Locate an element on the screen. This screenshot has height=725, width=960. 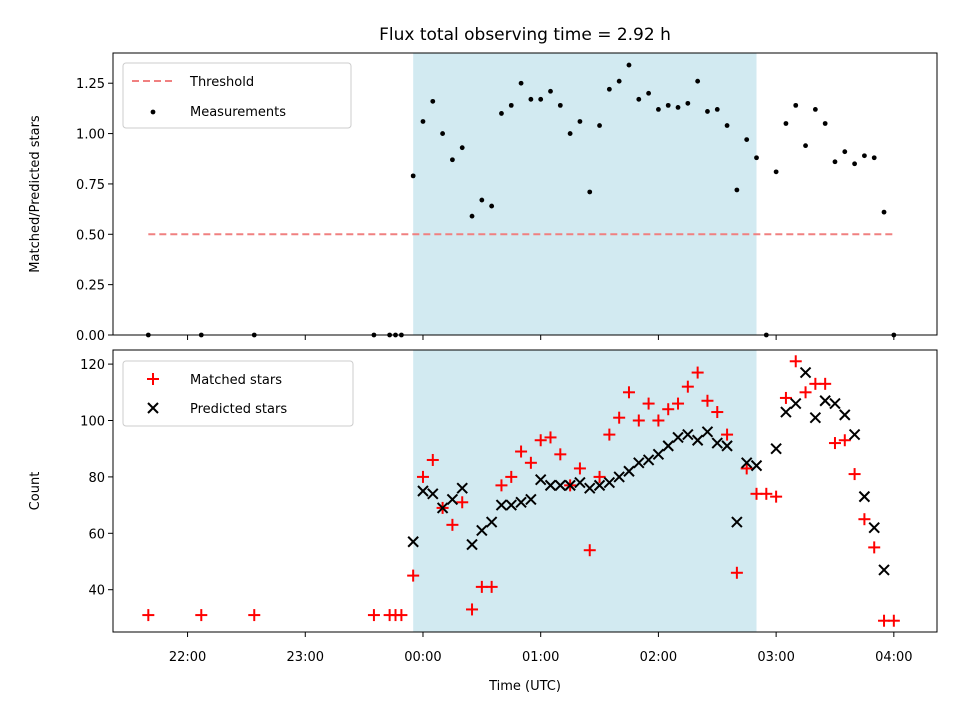
bottom-legend: Matched stars Predicted stars is located at coordinates (238, 393).